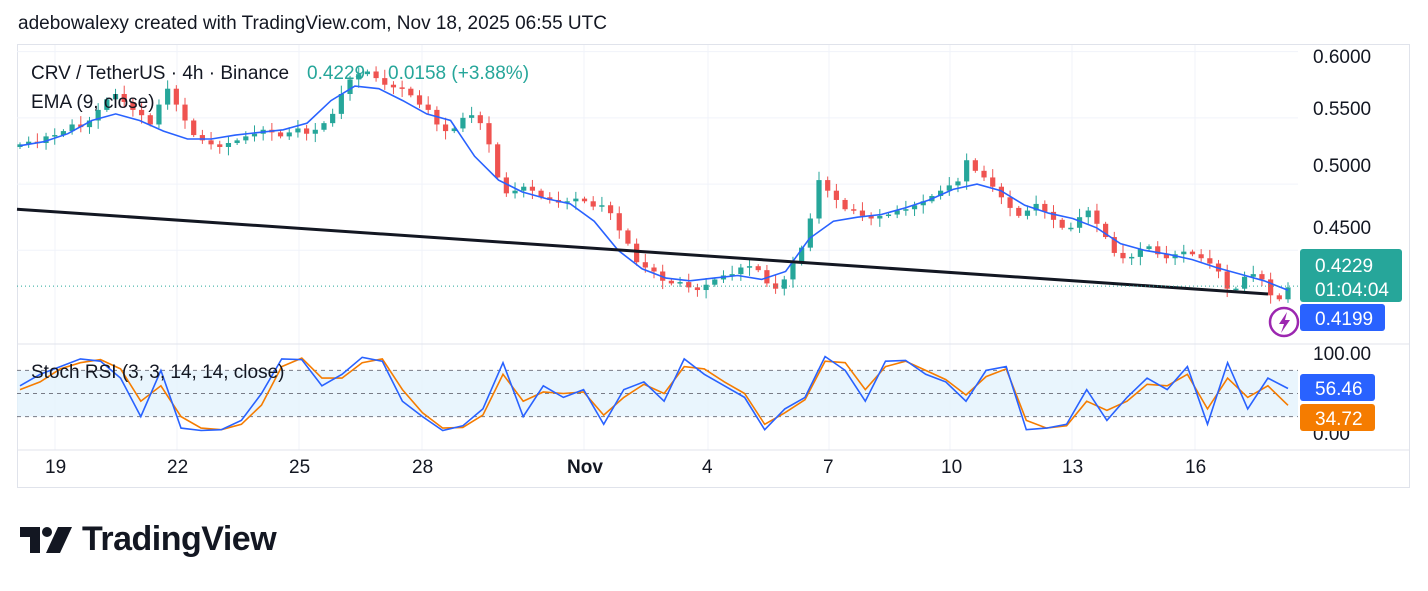 Image resolution: width=1428 pixels, height=591 pixels. I want to click on time-label-19: 19, so click(55, 467).